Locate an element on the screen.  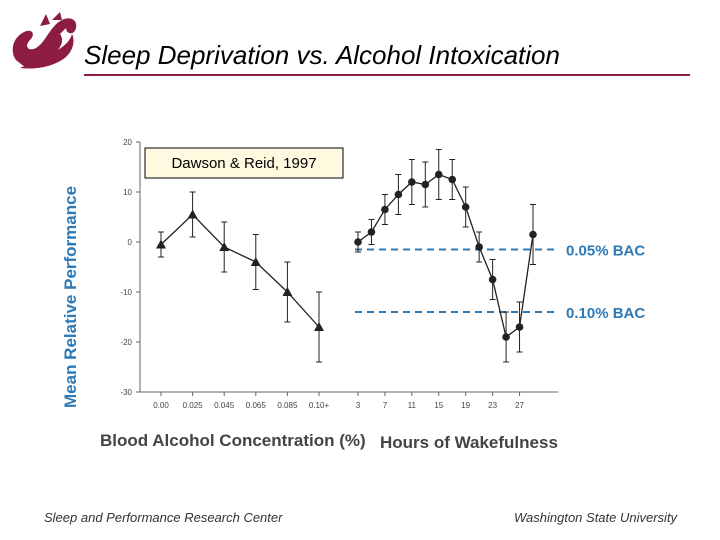
title-rule is located at coordinates (387, 75).